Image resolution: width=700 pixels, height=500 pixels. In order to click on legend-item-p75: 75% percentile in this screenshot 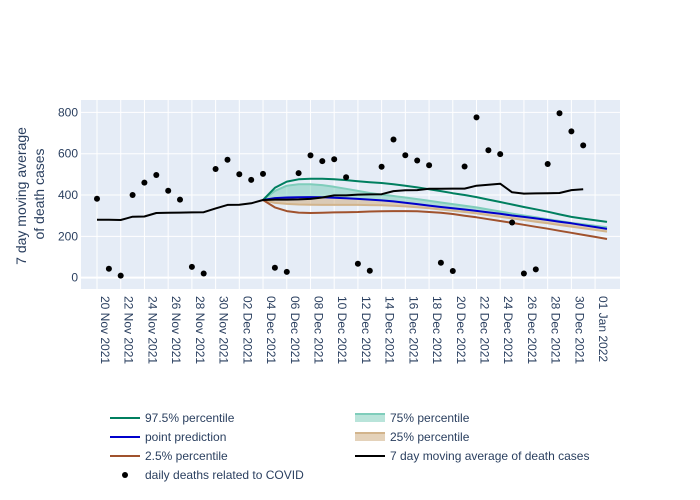, I will do `click(412, 418)`.